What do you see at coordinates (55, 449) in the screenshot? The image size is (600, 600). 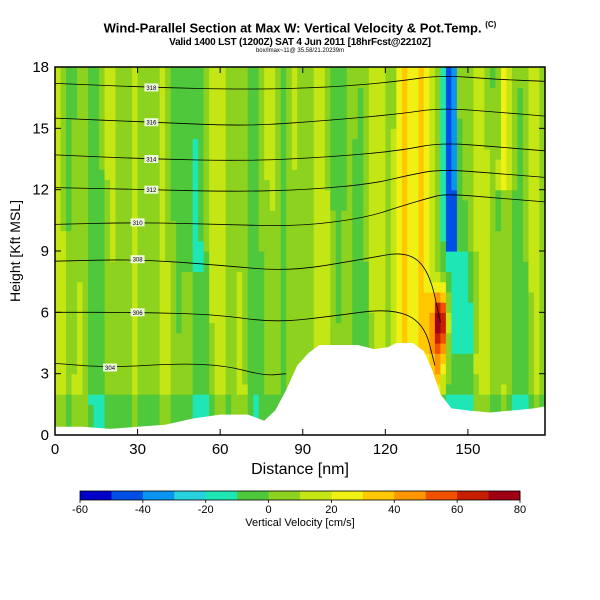 I see `x-tick-label: 0` at bounding box center [55, 449].